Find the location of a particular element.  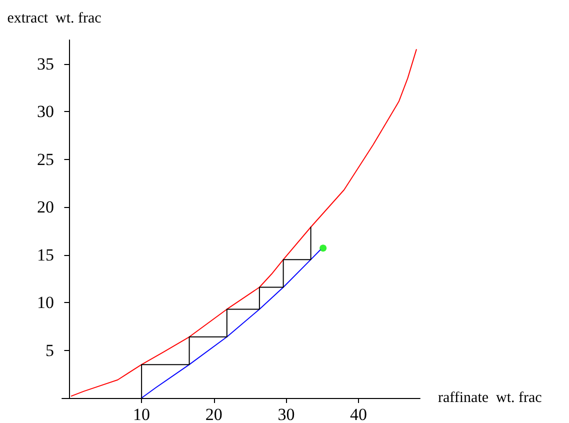

x-tick-label: 30 is located at coordinates (286, 414).